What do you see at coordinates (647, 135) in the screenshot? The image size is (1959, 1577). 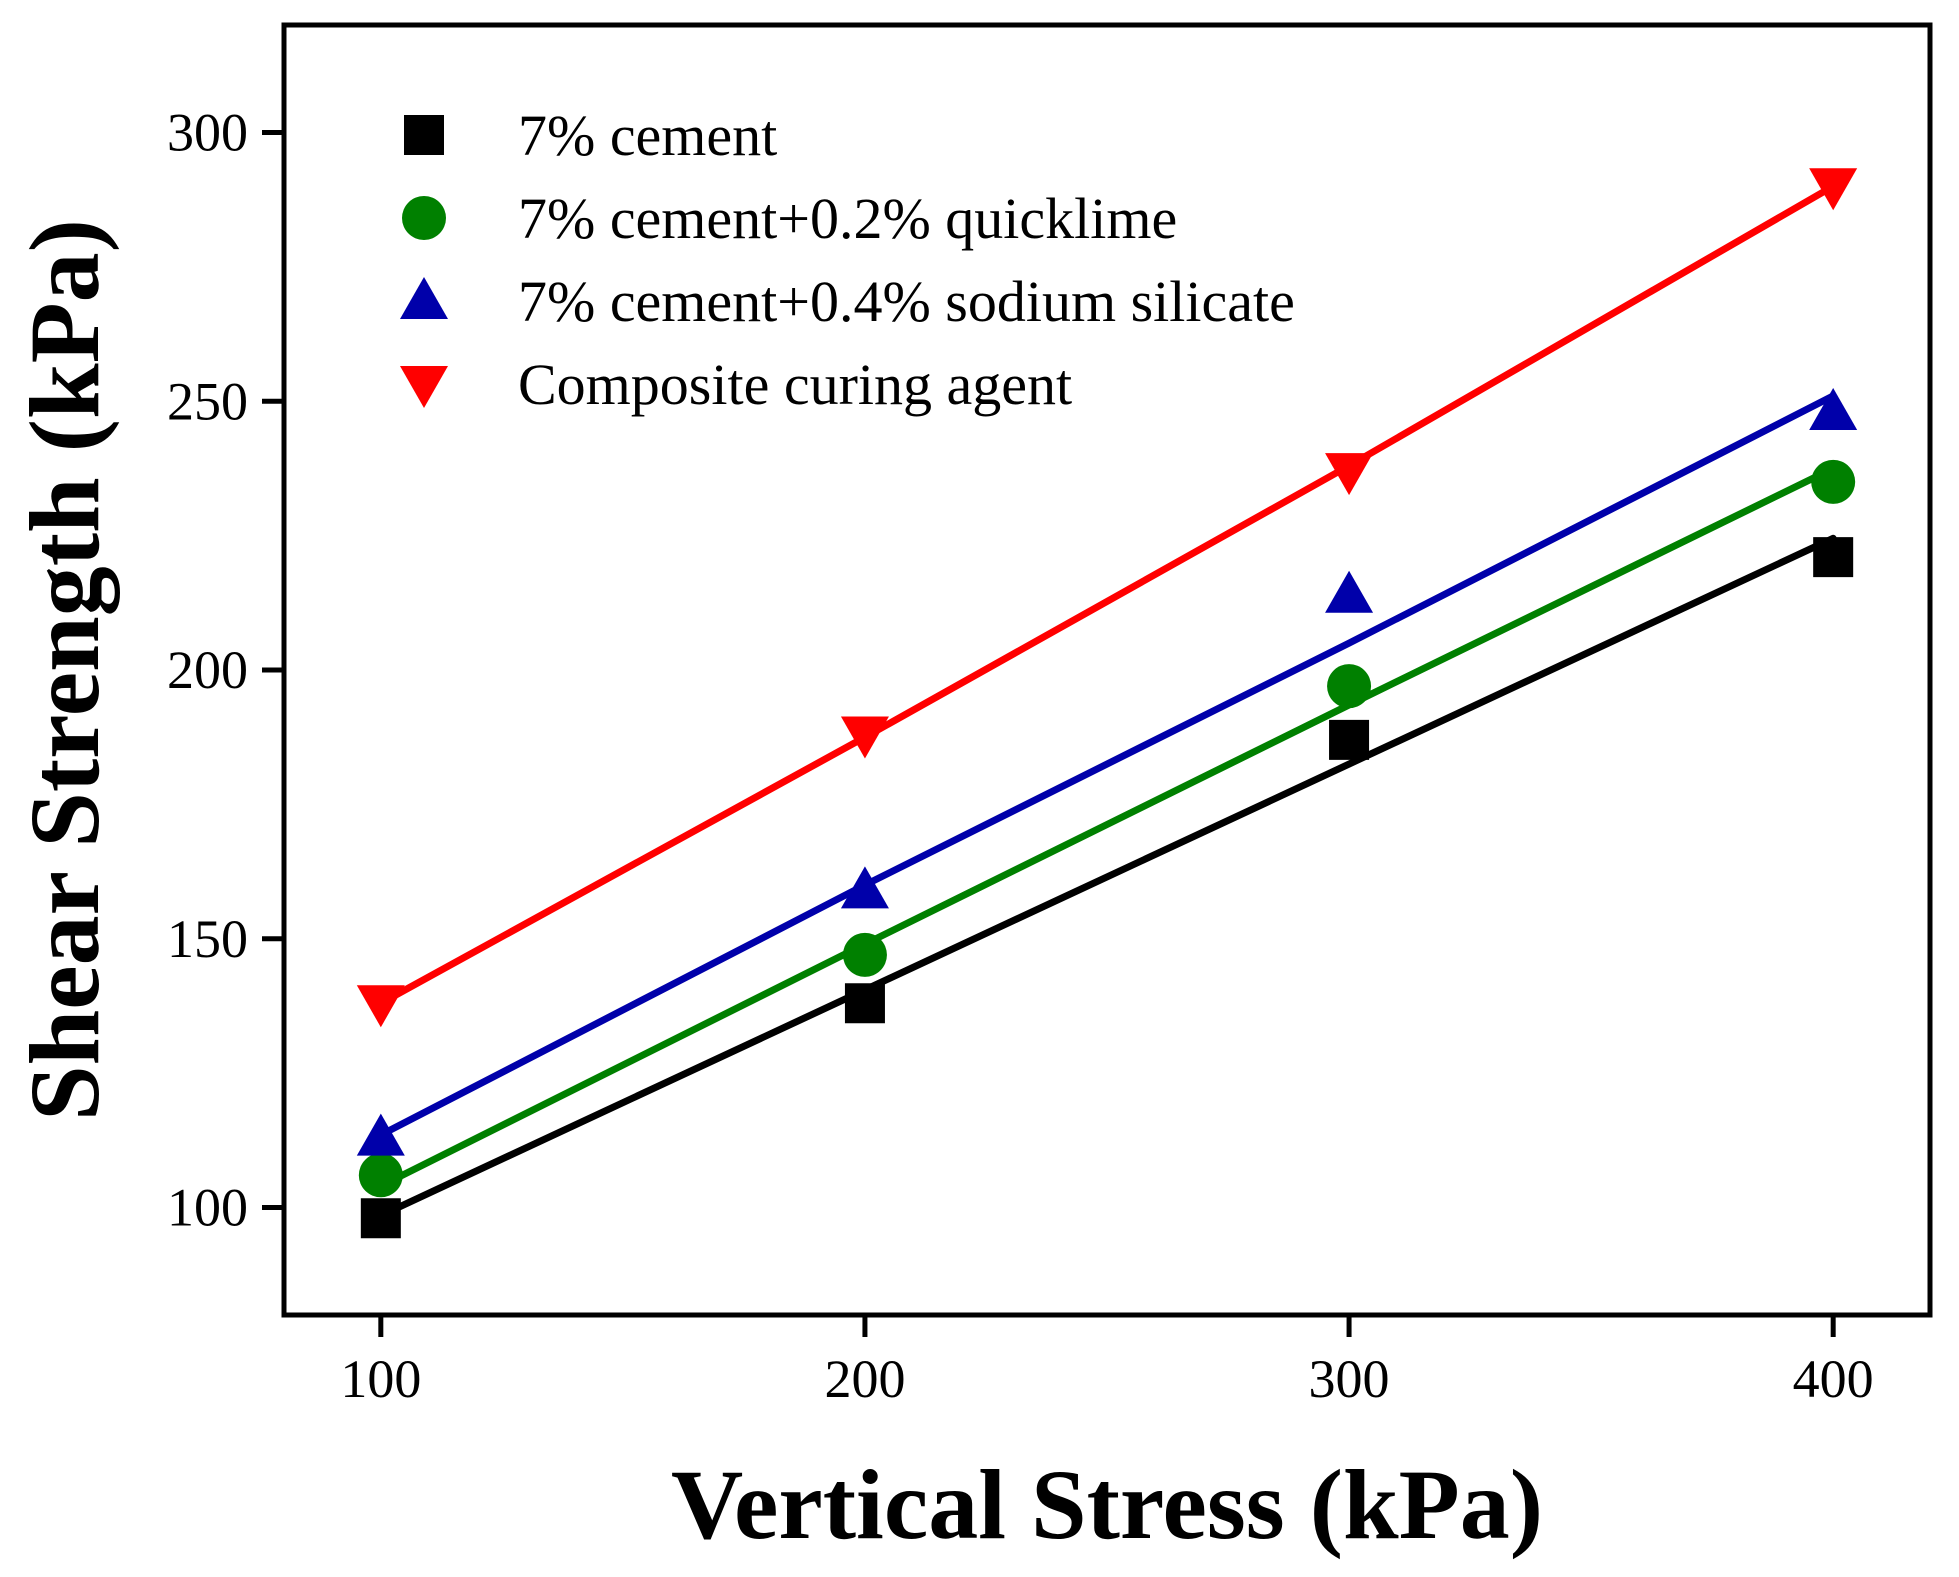 I see `legend-label: 7% cement` at bounding box center [647, 135].